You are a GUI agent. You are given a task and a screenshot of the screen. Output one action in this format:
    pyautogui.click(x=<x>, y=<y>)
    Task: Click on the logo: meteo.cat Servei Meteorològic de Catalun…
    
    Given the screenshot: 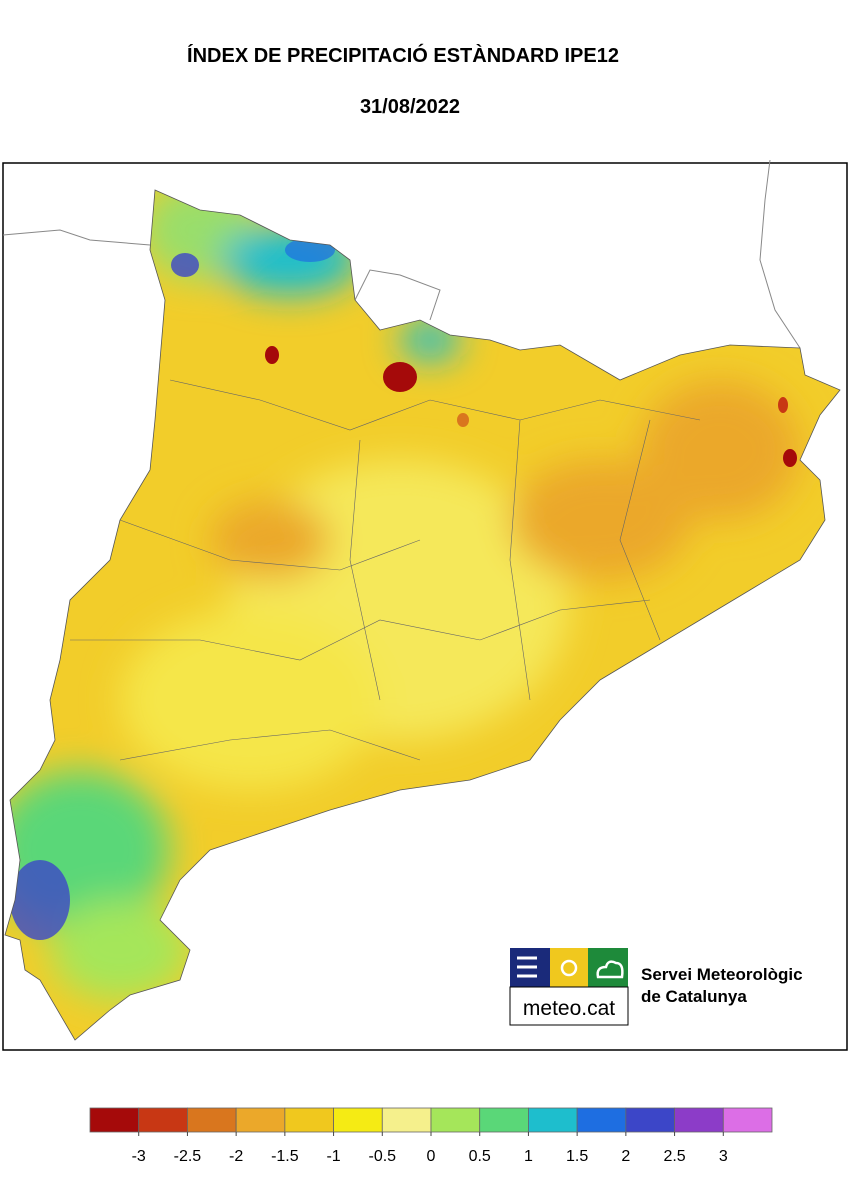 What is the action you would take?
    pyautogui.click(x=656, y=987)
    